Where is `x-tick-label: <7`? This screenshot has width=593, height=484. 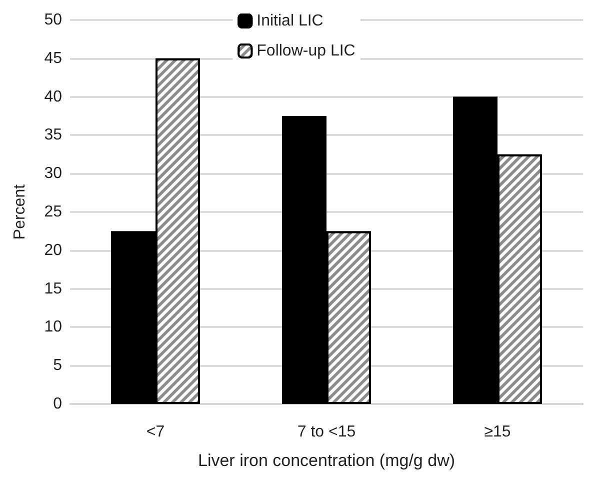
x-tick-label: <7 is located at coordinates (155, 432).